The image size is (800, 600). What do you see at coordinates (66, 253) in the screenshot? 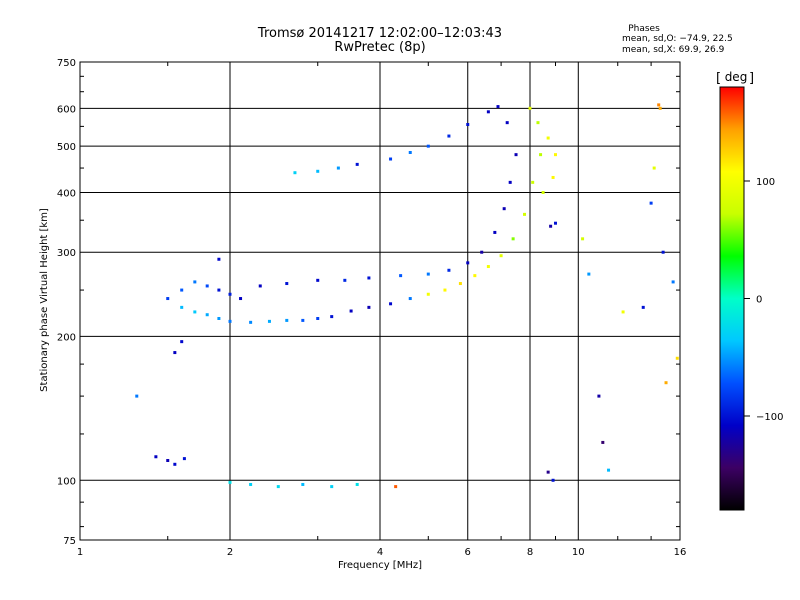
I see `y-tick-label: 300` at bounding box center [66, 253].